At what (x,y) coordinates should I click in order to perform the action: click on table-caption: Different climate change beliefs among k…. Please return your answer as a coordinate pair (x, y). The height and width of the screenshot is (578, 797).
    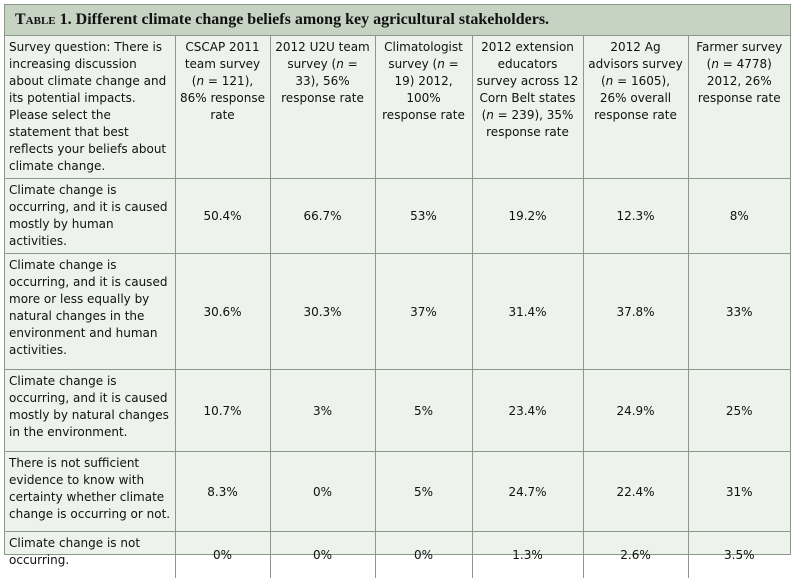
    Looking at the image, I should click on (310, 19).